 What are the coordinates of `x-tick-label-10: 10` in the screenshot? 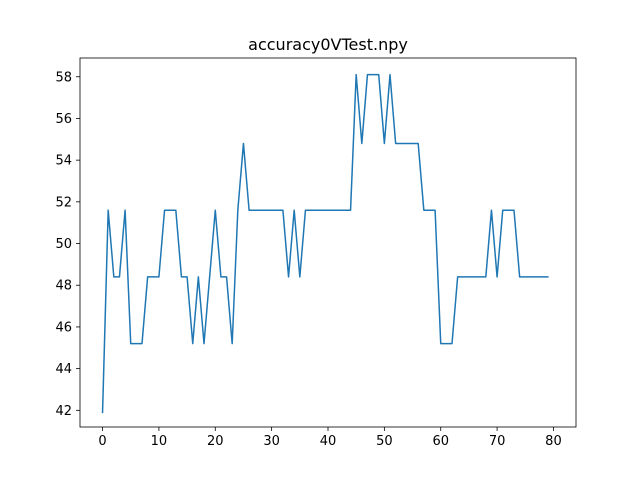 It's located at (159, 441).